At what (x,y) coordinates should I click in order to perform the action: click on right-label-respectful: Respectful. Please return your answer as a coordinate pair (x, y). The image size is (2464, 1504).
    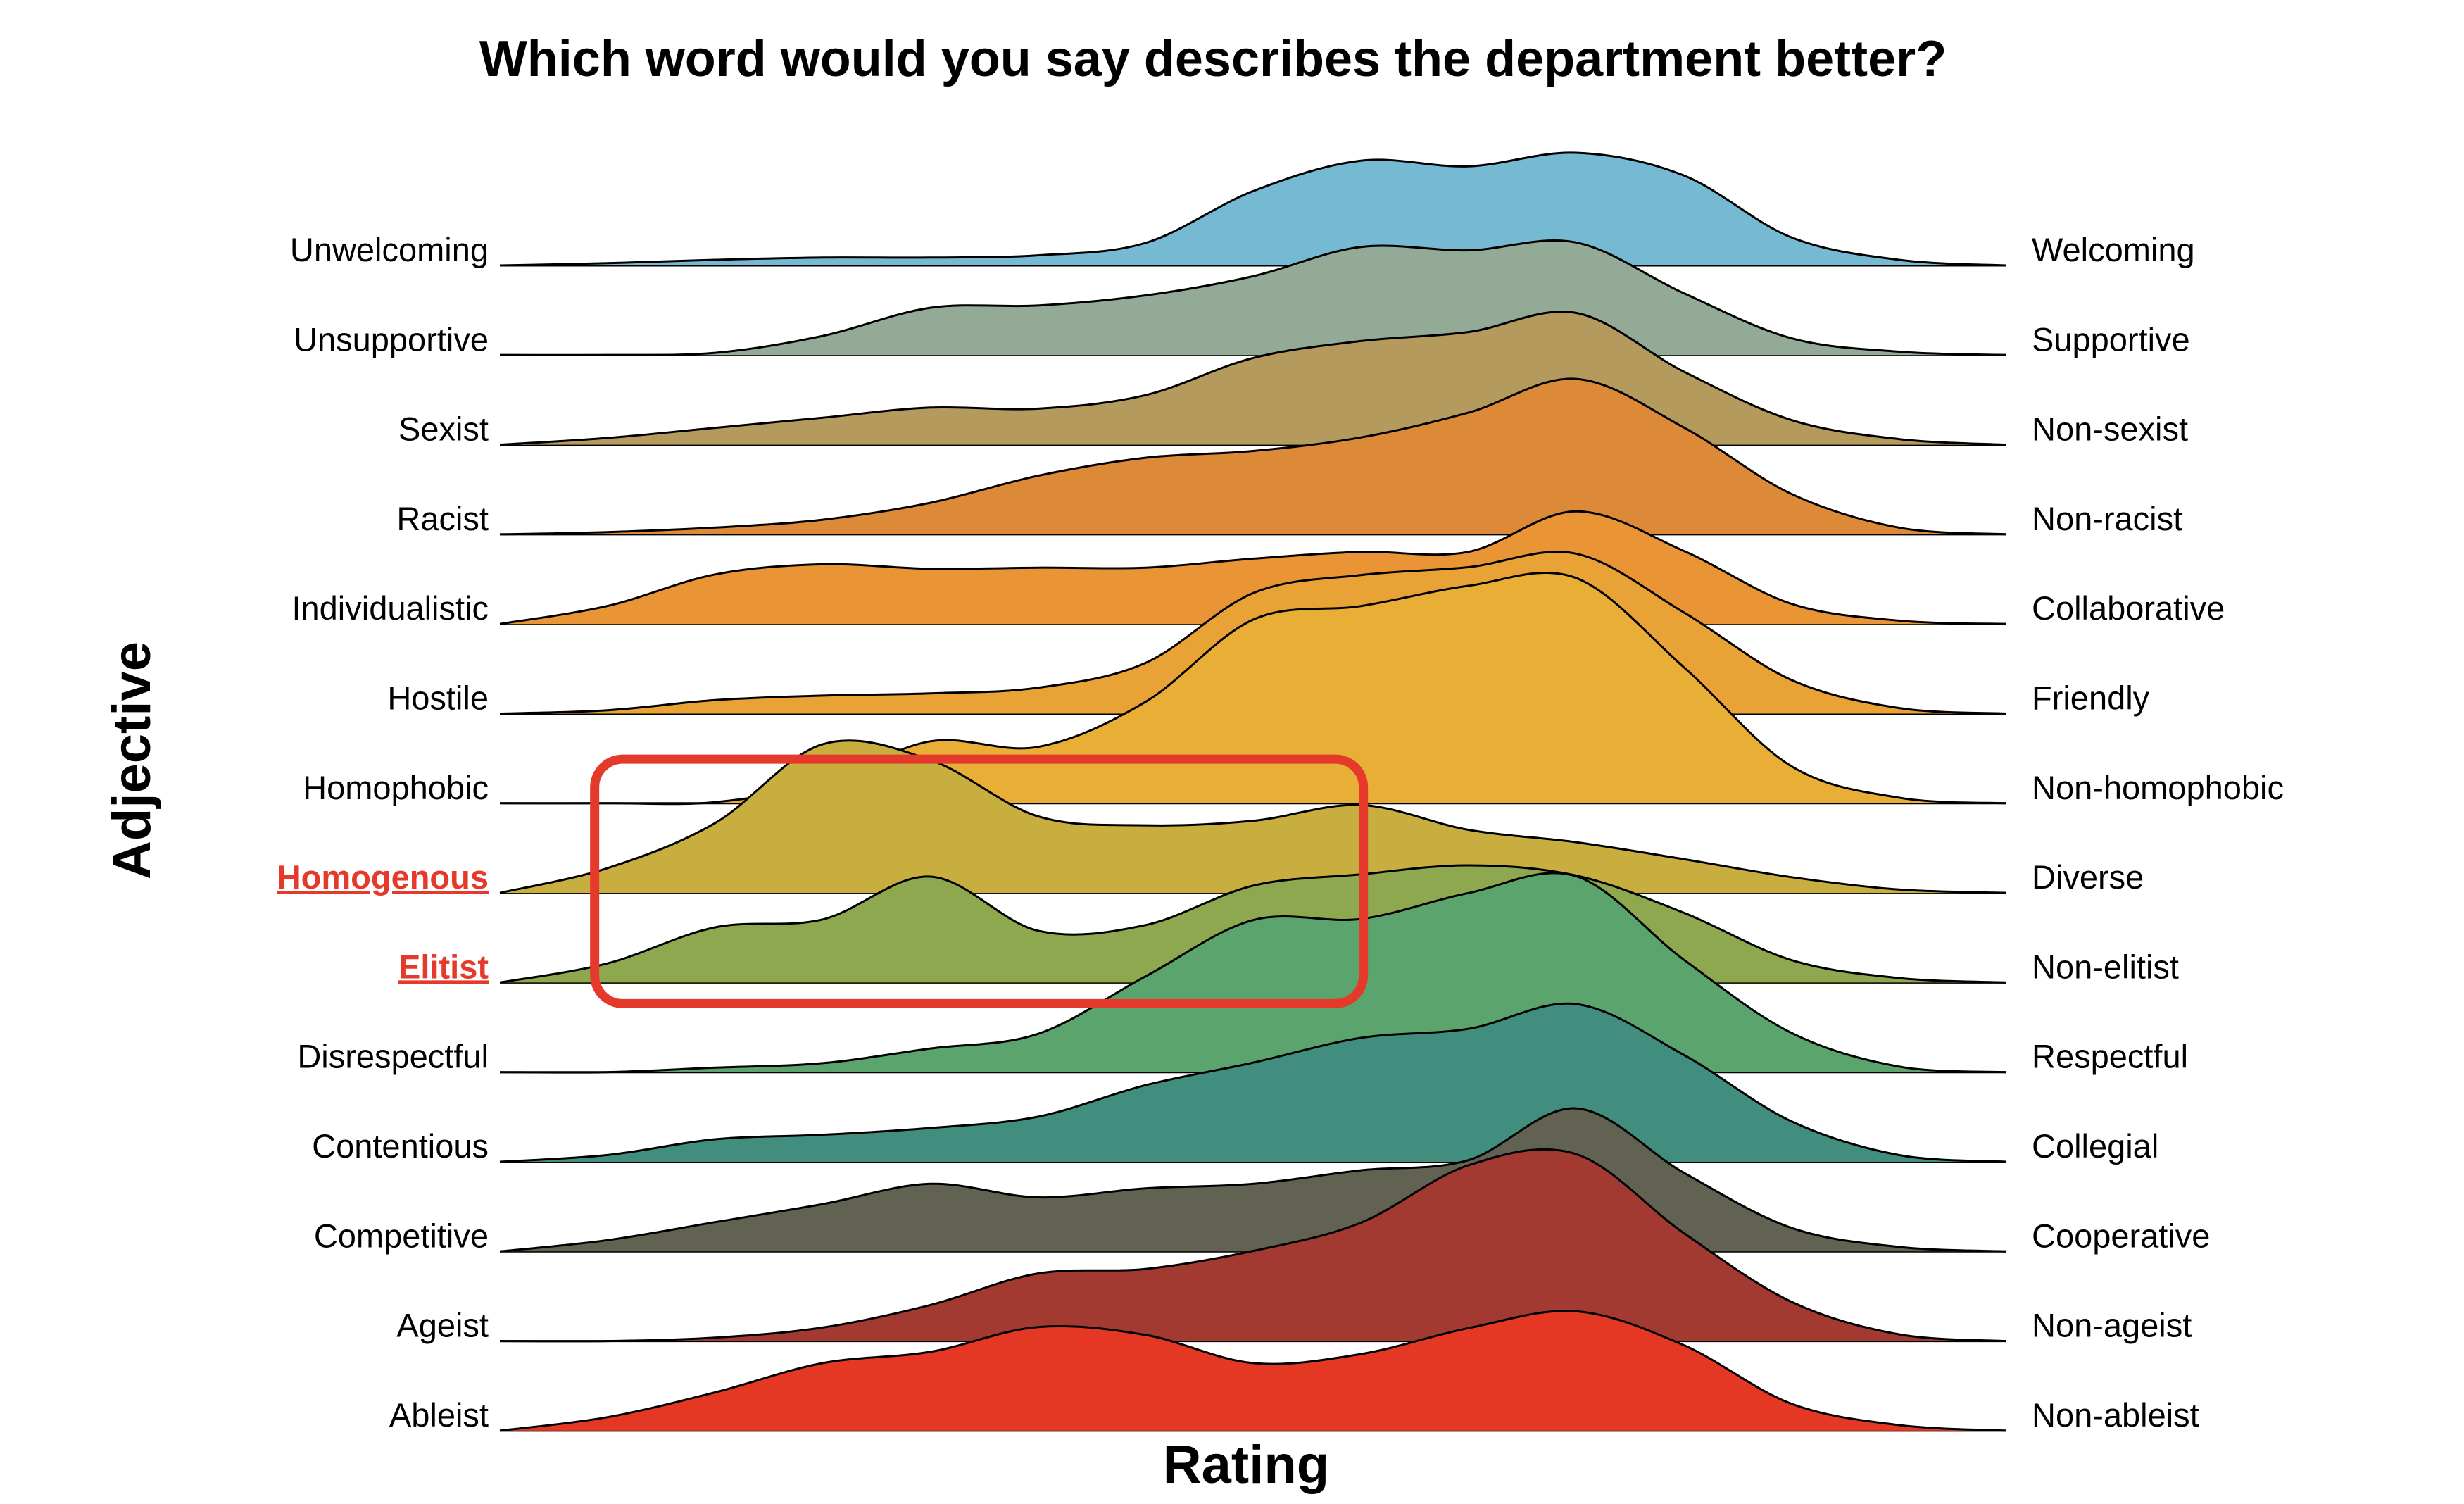
    Looking at the image, I should click on (2110, 1057).